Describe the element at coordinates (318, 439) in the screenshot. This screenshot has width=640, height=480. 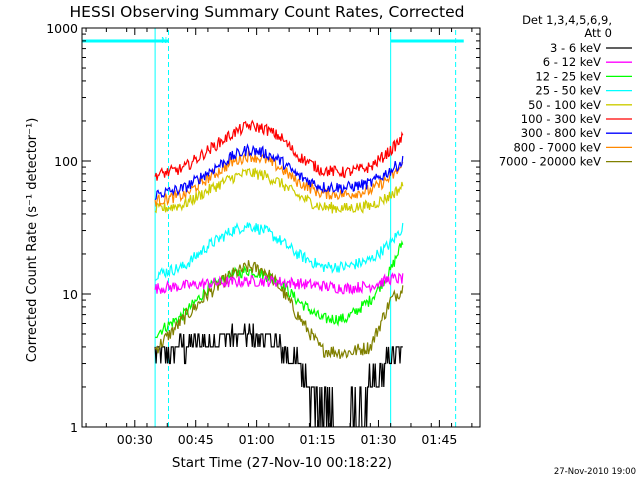
I see `x-tick-label: 01:15` at that location.